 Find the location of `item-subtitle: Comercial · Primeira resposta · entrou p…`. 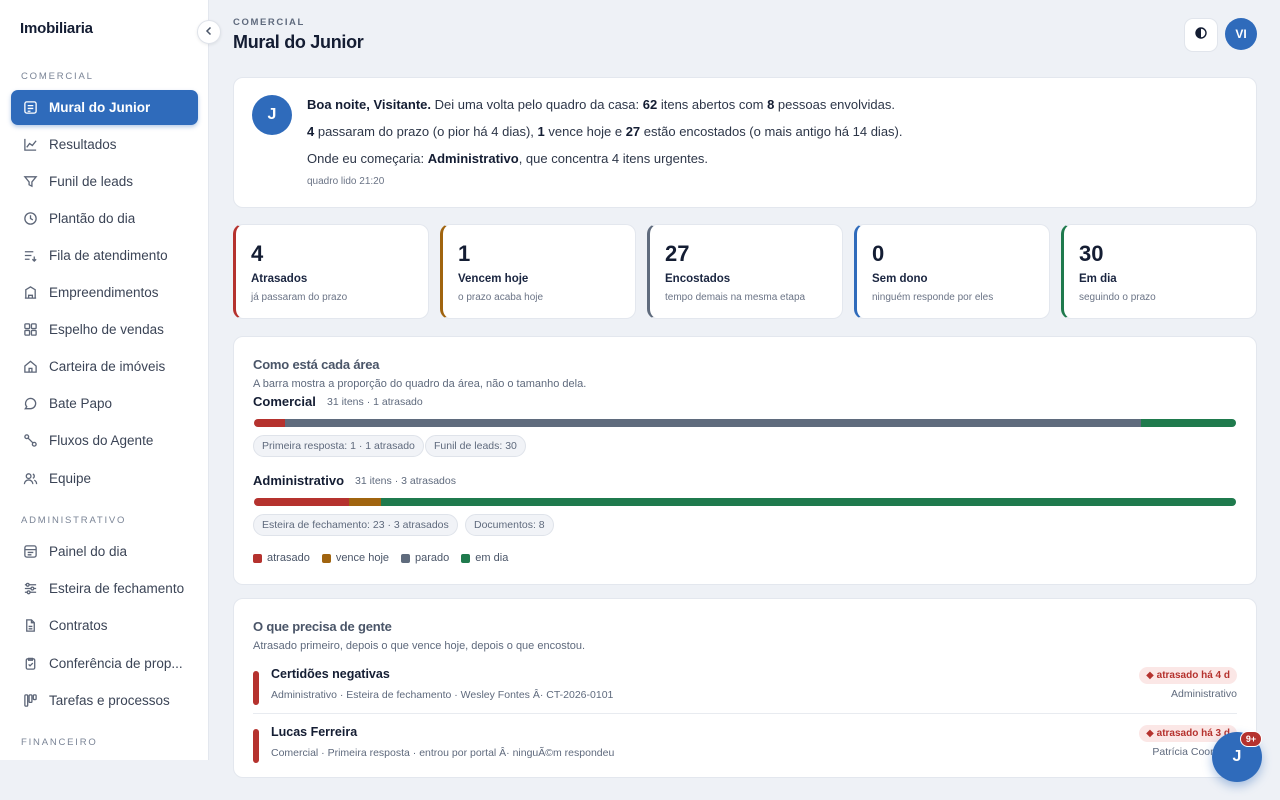

item-subtitle: Comercial · Primeira resposta · entrou p… is located at coordinates (443, 753).